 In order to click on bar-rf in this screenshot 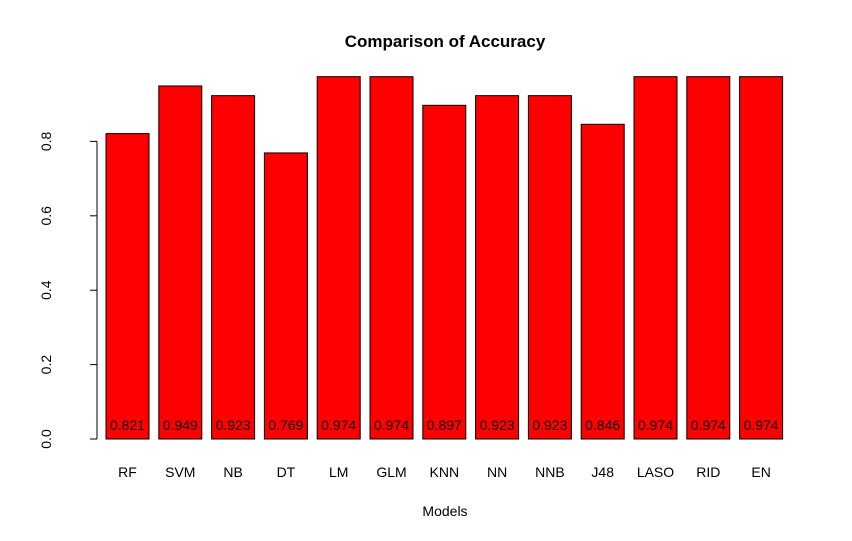, I will do `click(127, 286)`.